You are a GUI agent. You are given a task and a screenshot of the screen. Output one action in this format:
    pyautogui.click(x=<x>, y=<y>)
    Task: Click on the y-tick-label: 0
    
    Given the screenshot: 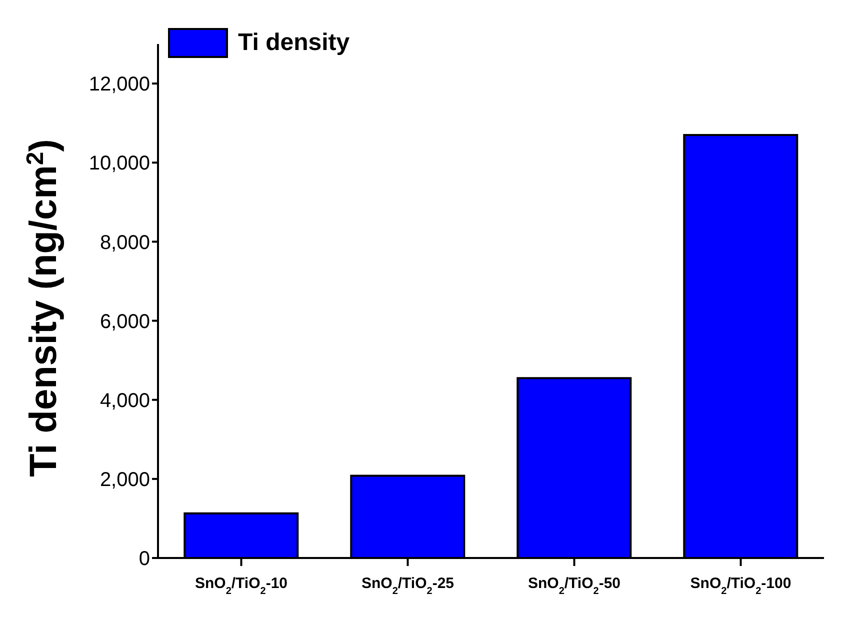 What is the action you would take?
    pyautogui.click(x=144, y=559)
    